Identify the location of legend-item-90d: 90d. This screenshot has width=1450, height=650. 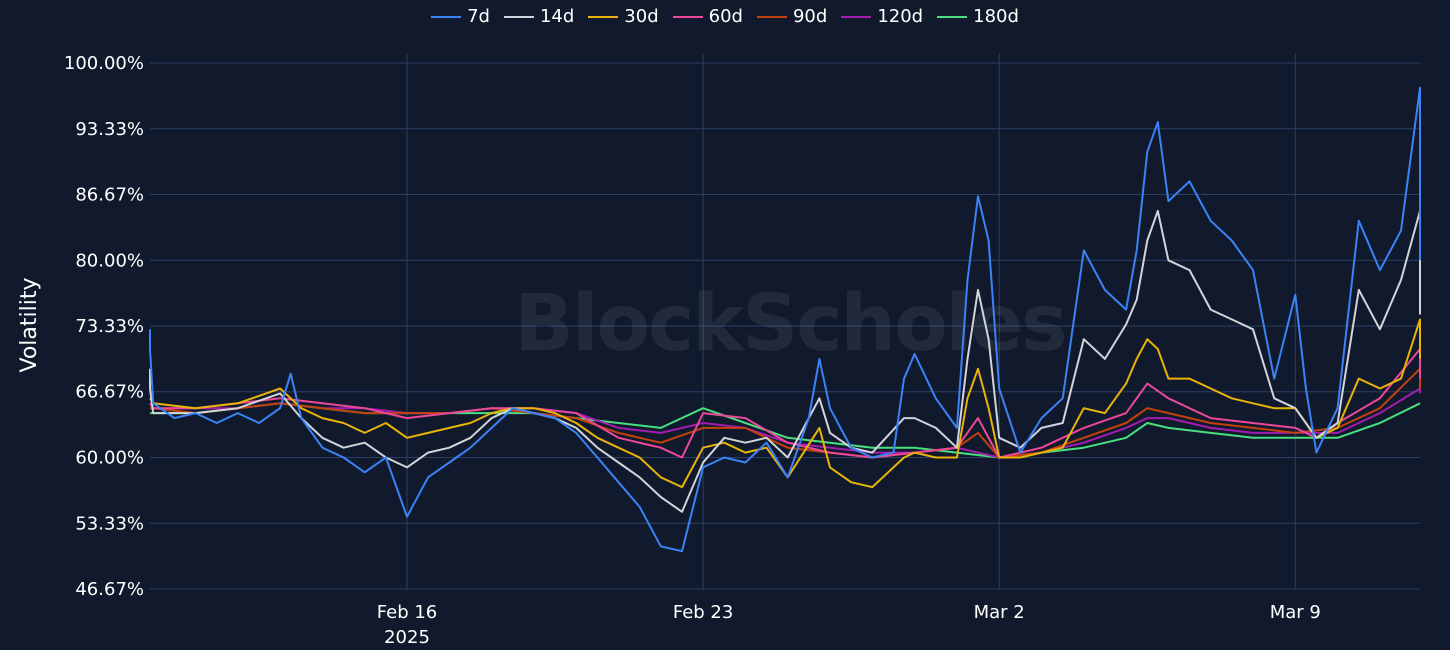
(792, 16).